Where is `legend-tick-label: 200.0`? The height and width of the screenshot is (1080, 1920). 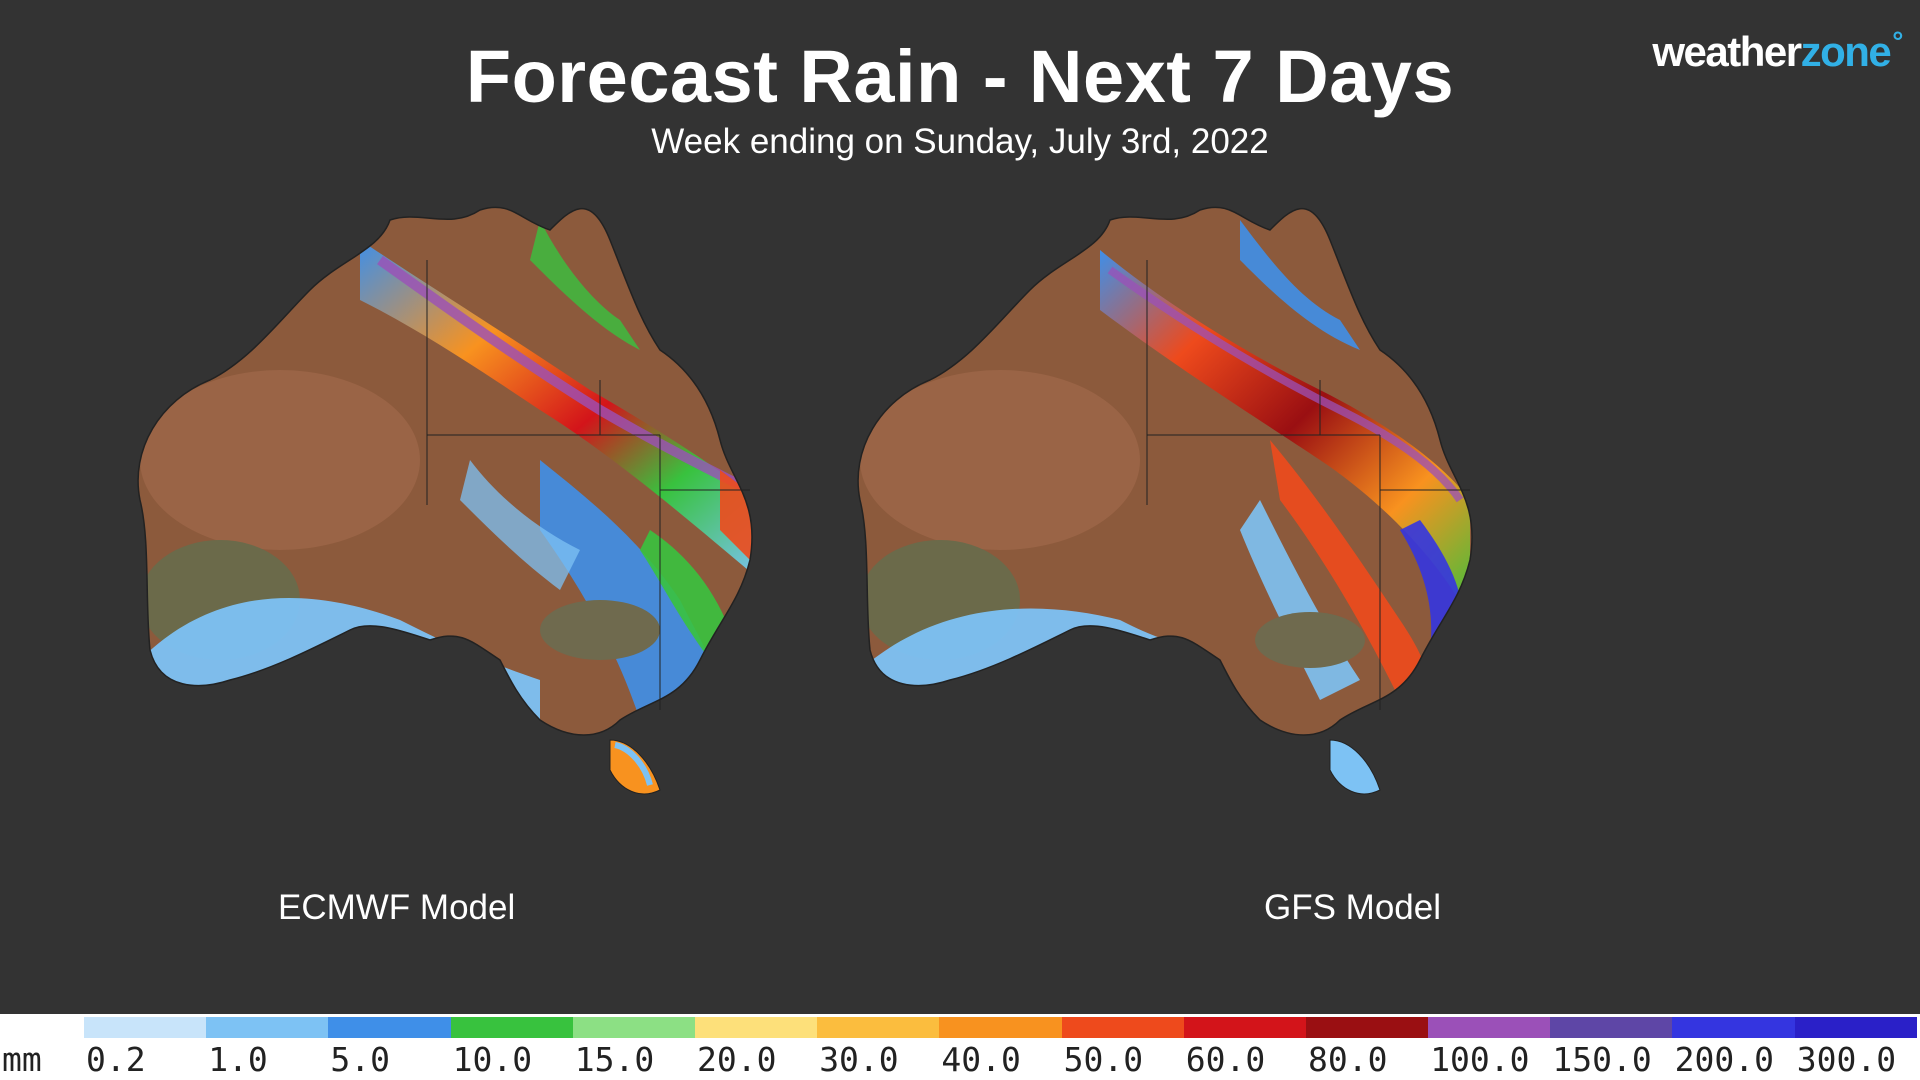
legend-tick-label: 200.0 is located at coordinates (1724, 1059).